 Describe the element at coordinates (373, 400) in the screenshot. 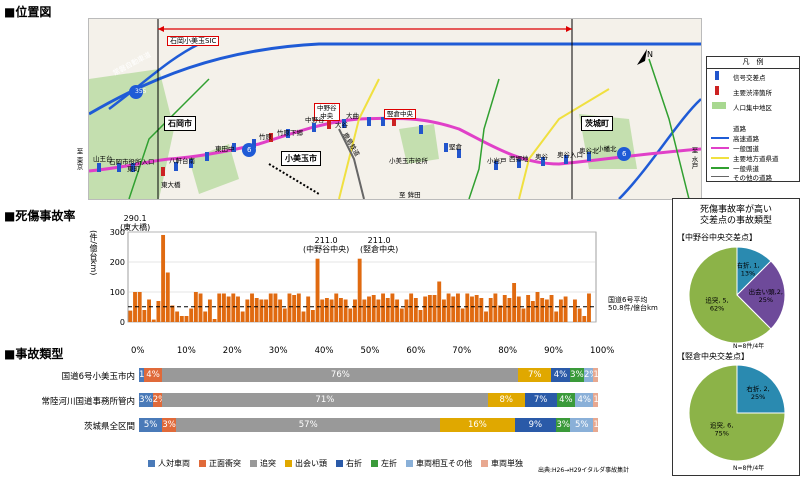

I see `stack-row-1: 3% 2% 71% 8% 7% 4% 4% 1%` at that location.